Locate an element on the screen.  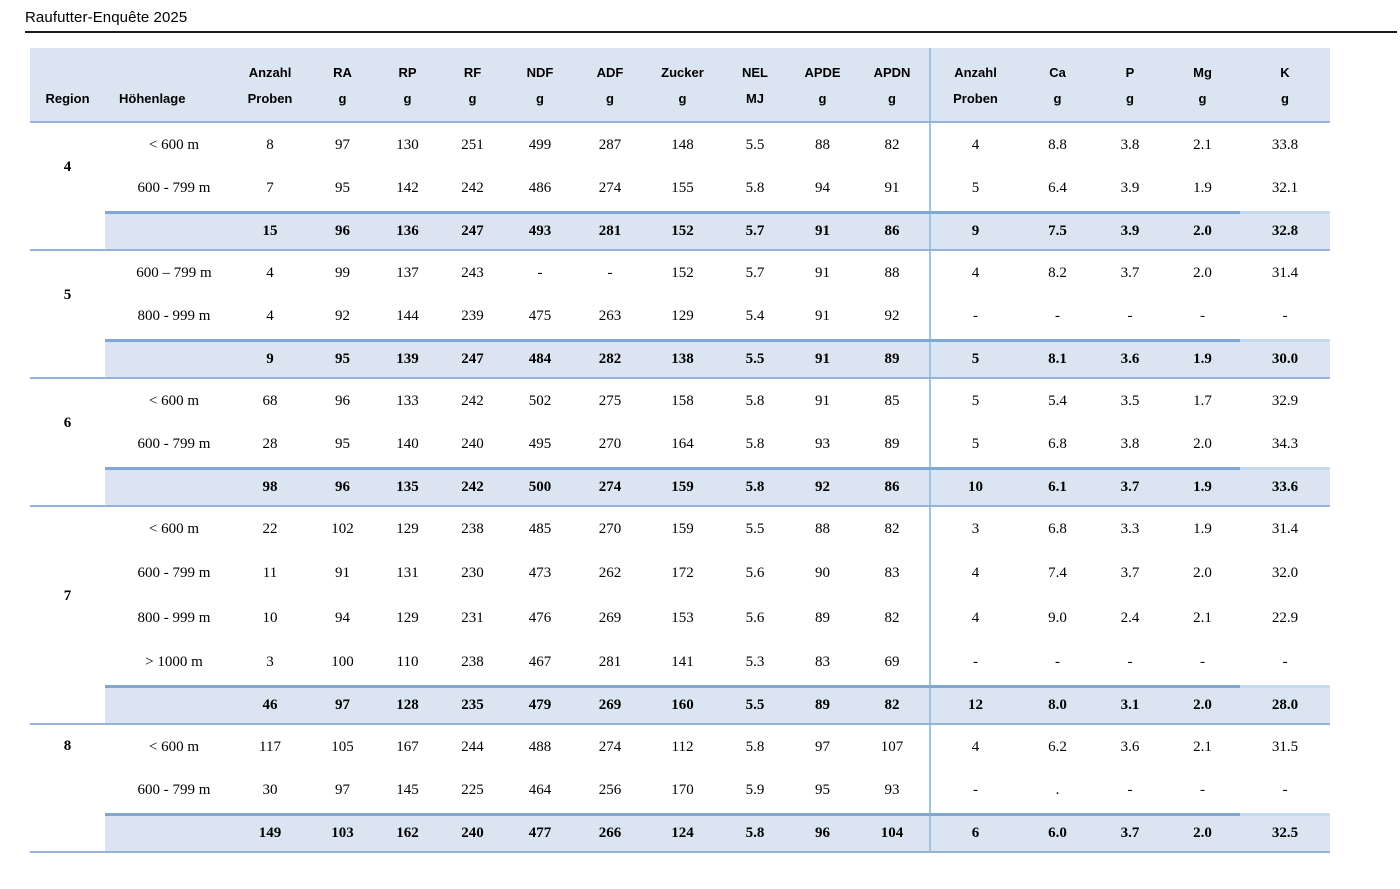
value-cell: 5.3 is located at coordinates (755, 662).